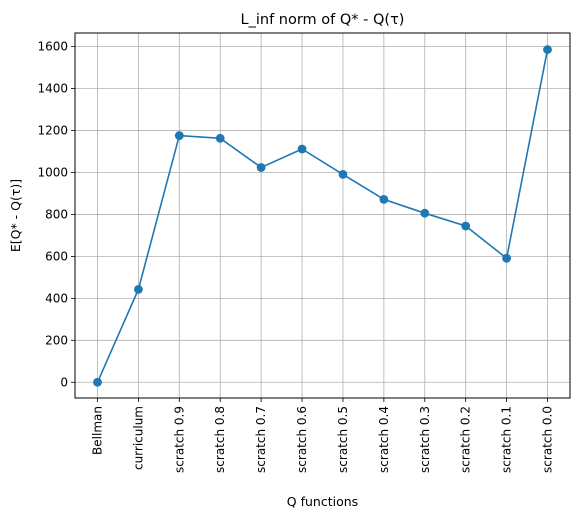 The width and height of the screenshot is (580, 518). What do you see at coordinates (322, 501) in the screenshot?
I see `x-axis-label: Q functions` at bounding box center [322, 501].